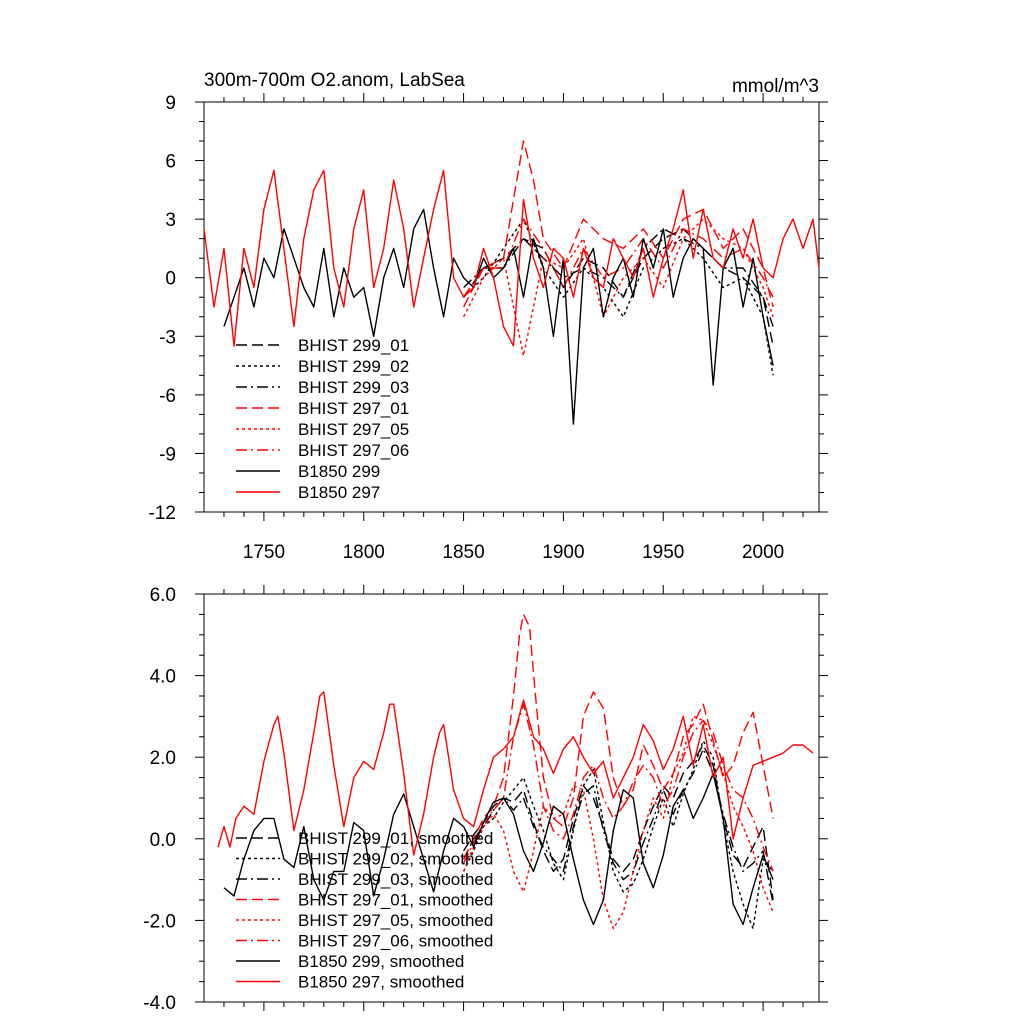  Describe the element at coordinates (159, 799) in the screenshot. I see `bottom-axis-tick-labels: -4.0 -2.0 0.0 2.0 4.0 6.0` at that location.